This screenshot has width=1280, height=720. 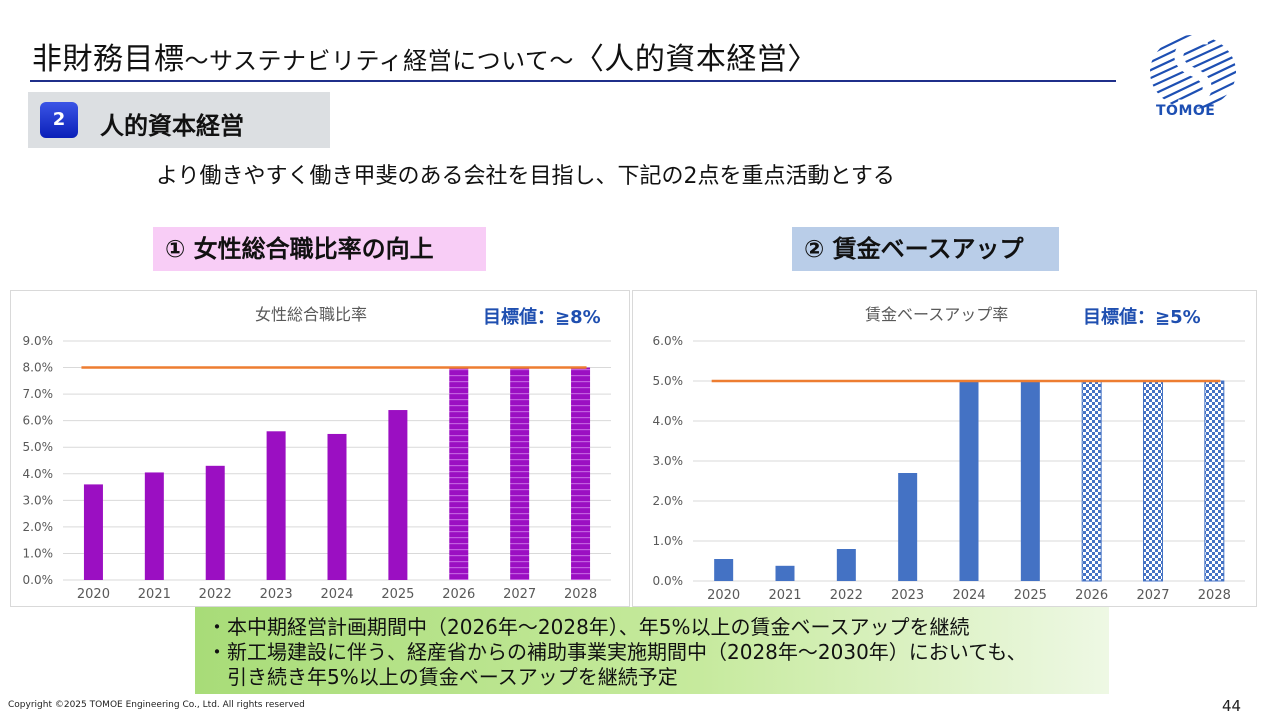 What do you see at coordinates (59, 120) in the screenshot?
I see `section-number-badge: 2` at bounding box center [59, 120].